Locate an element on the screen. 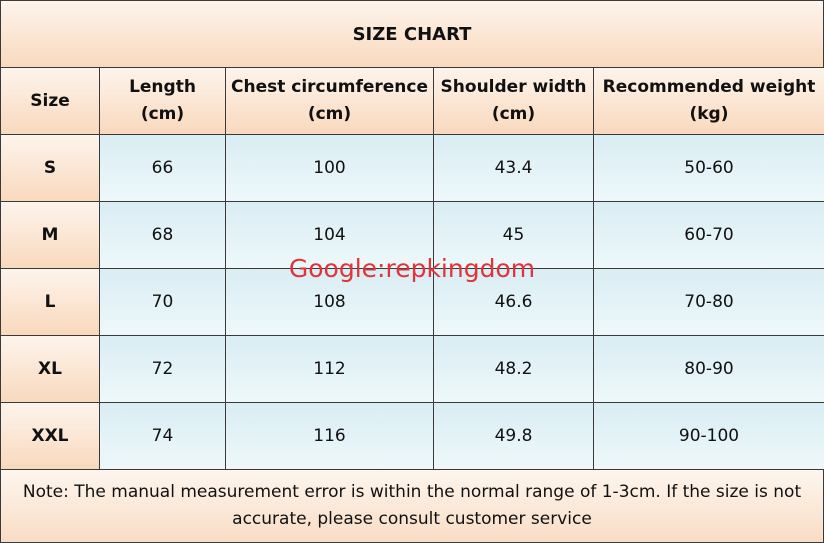  data-cell: 112 is located at coordinates (329, 369).